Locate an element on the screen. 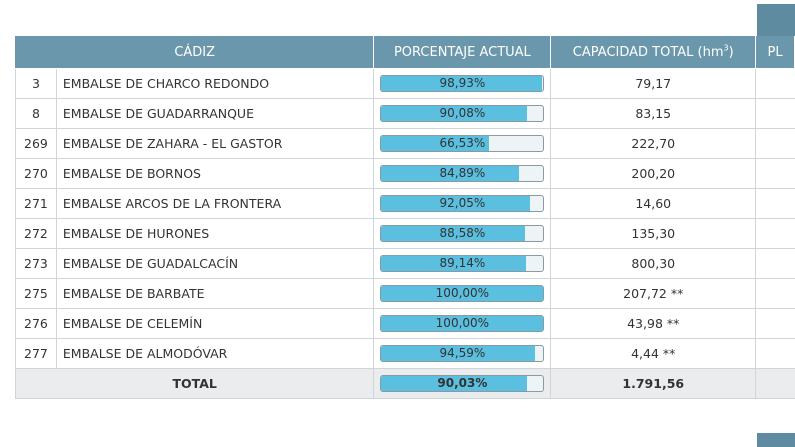 Image resolution: width=795 pixels, height=447 pixels. percent-label: 98,93% is located at coordinates (462, 83).